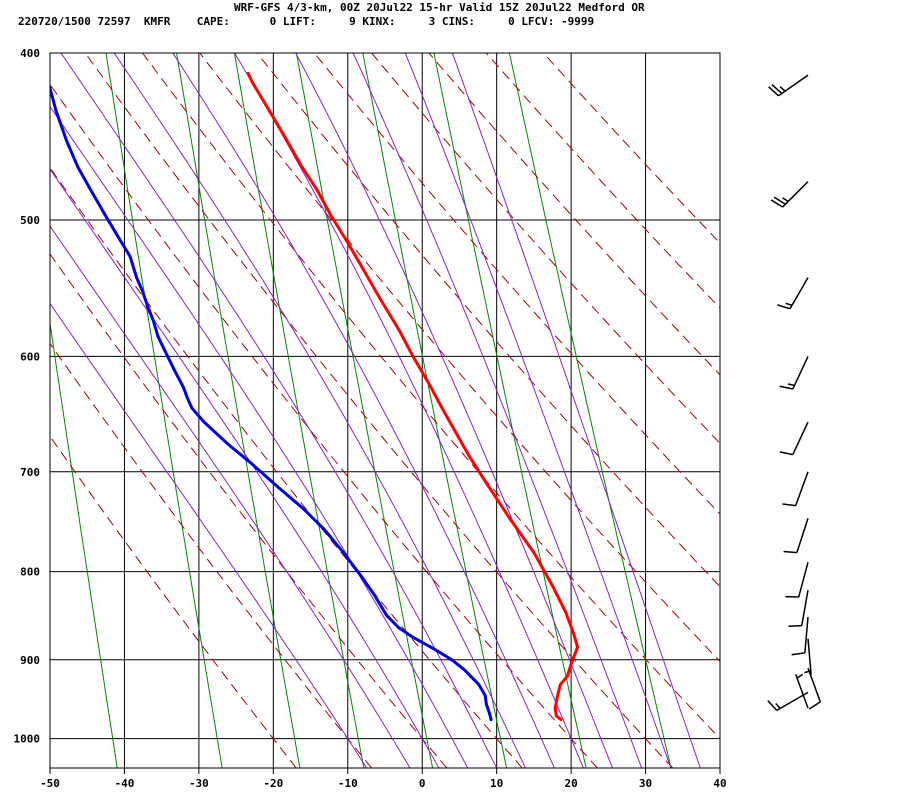  Describe the element at coordinates (30, 220) in the screenshot. I see `pressure-tick-500: 500` at that location.